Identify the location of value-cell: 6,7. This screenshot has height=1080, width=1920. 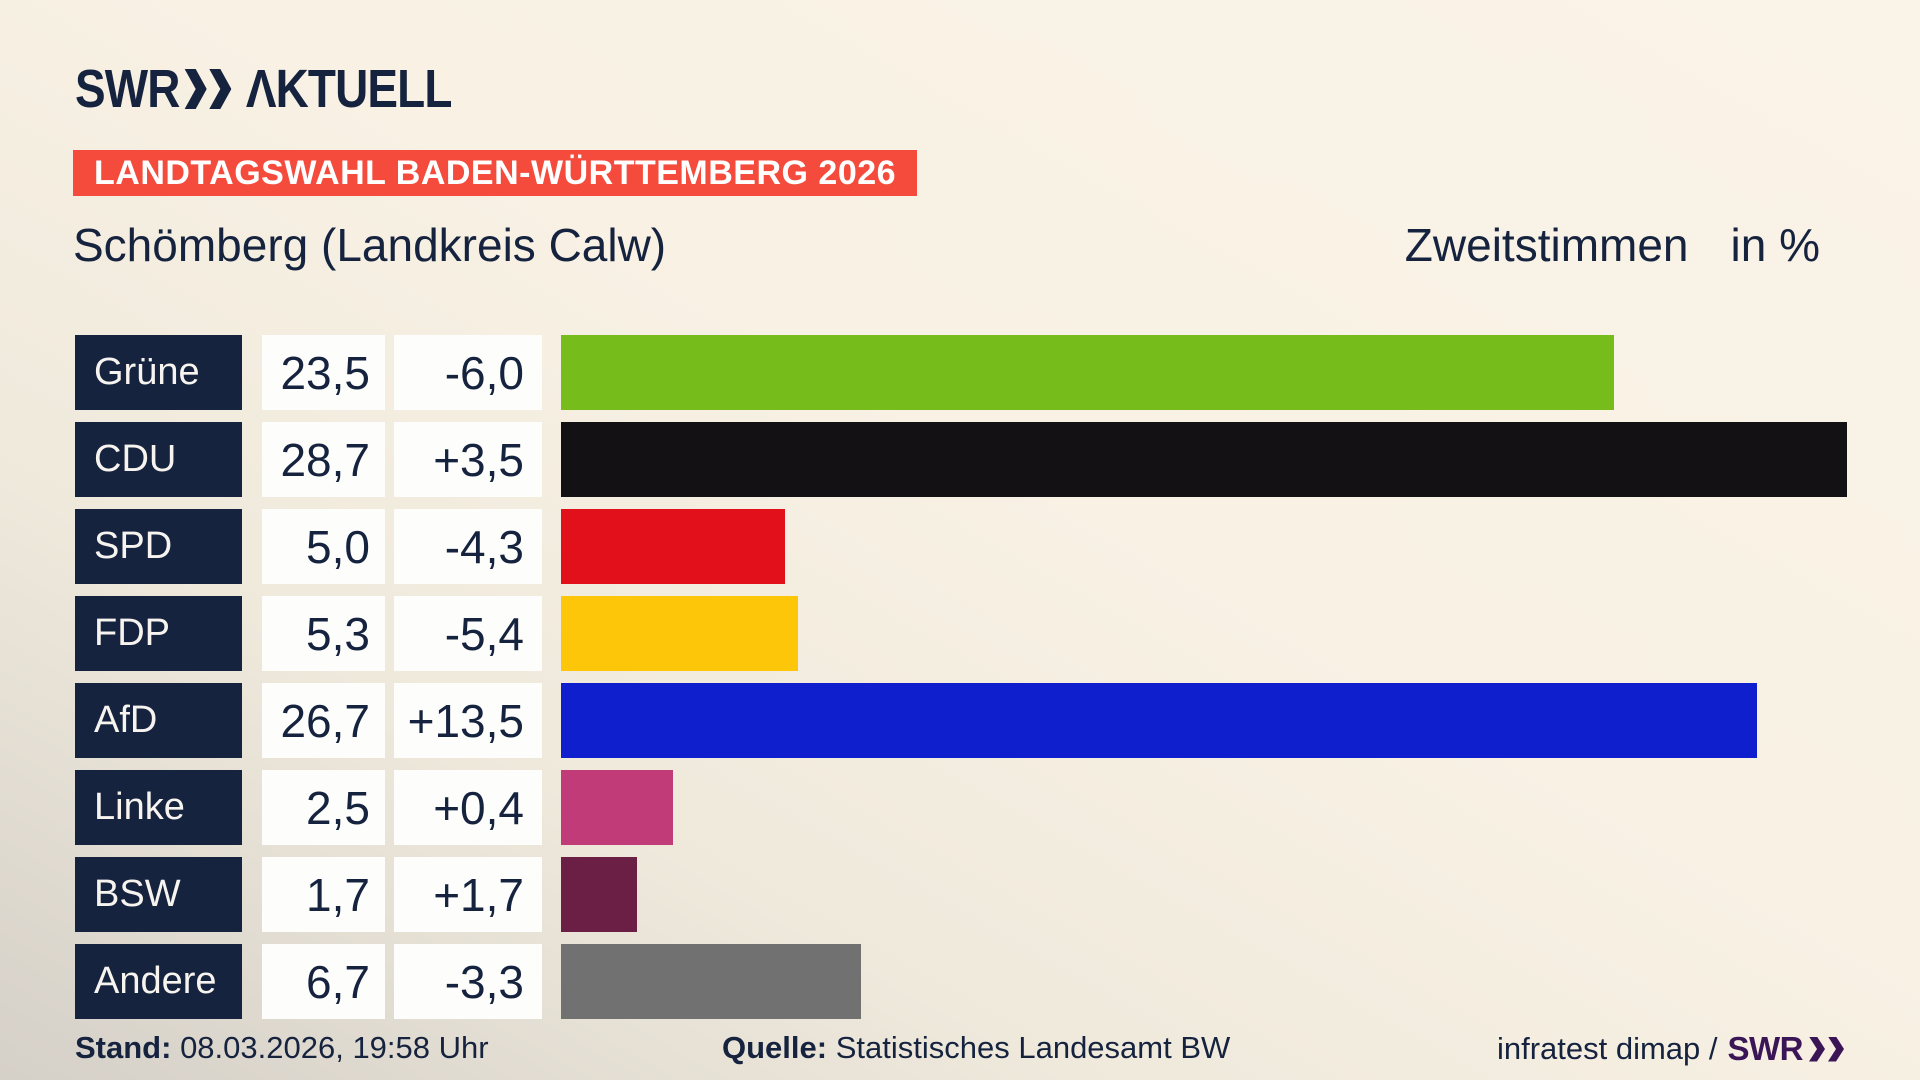
(323, 981).